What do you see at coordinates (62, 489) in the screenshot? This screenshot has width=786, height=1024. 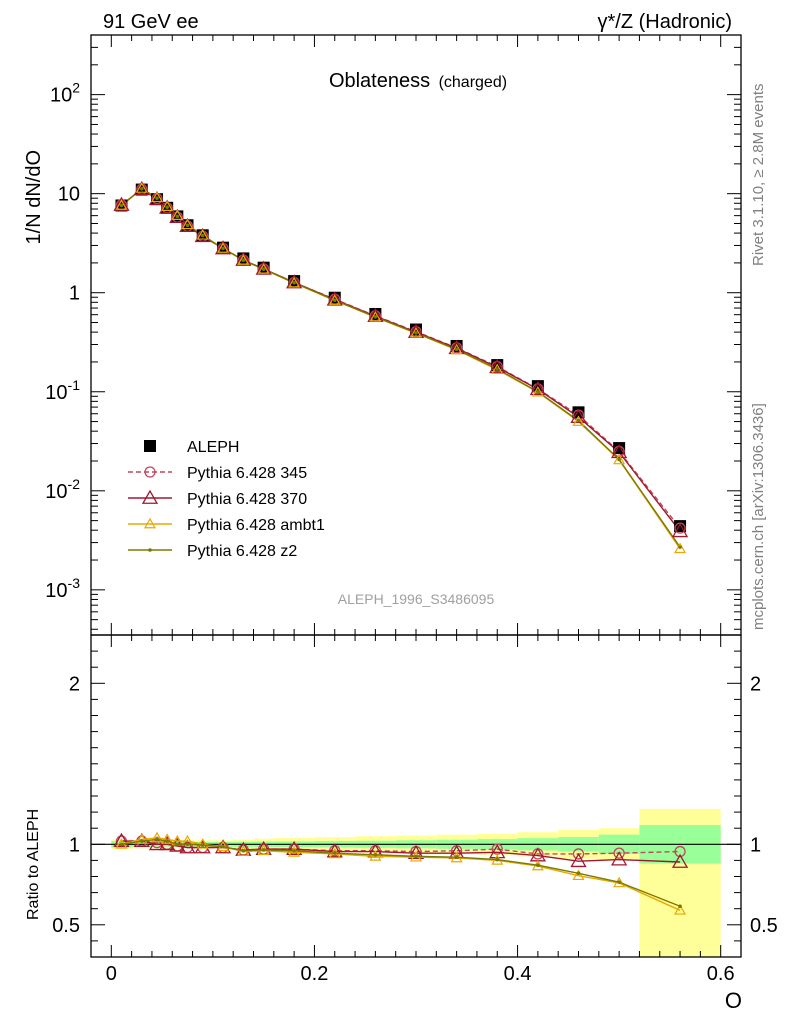 I see `y-tick-label: 10⁻²` at bounding box center [62, 489].